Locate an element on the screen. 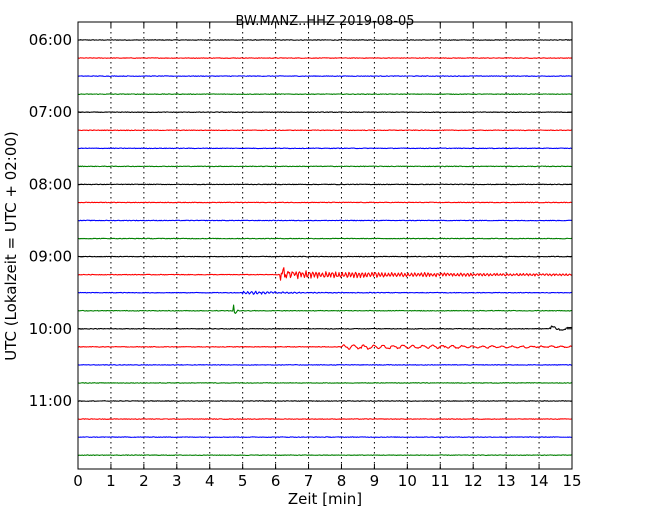 This screenshot has height=520, width=650. x-tick-label: 10 is located at coordinates (407, 481).